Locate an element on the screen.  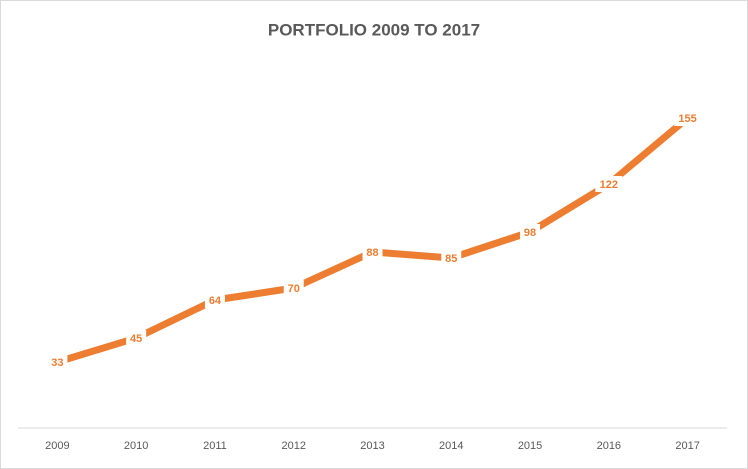
data-label: 64 is located at coordinates (215, 301).